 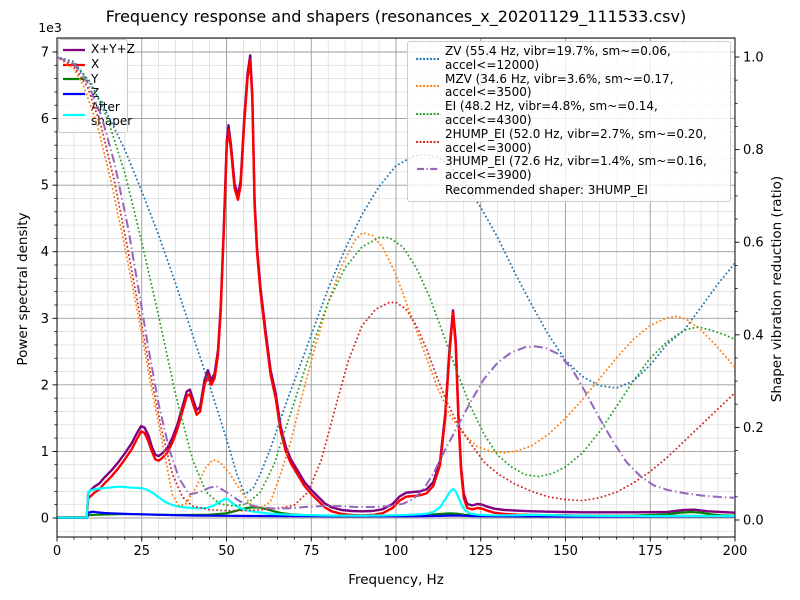 I want to click on svg-text: 150, so click(x=565, y=551).